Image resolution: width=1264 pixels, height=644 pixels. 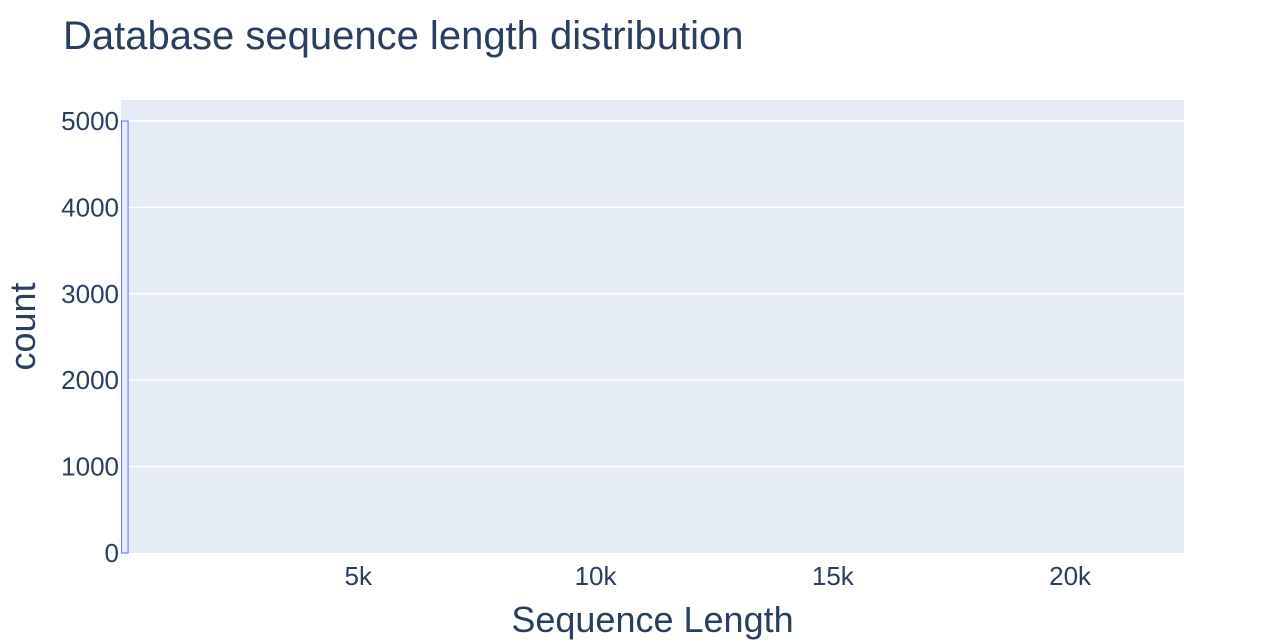 I want to click on x-axis-ticks: 5k 10k 15k 20k, so click(x=719, y=576).